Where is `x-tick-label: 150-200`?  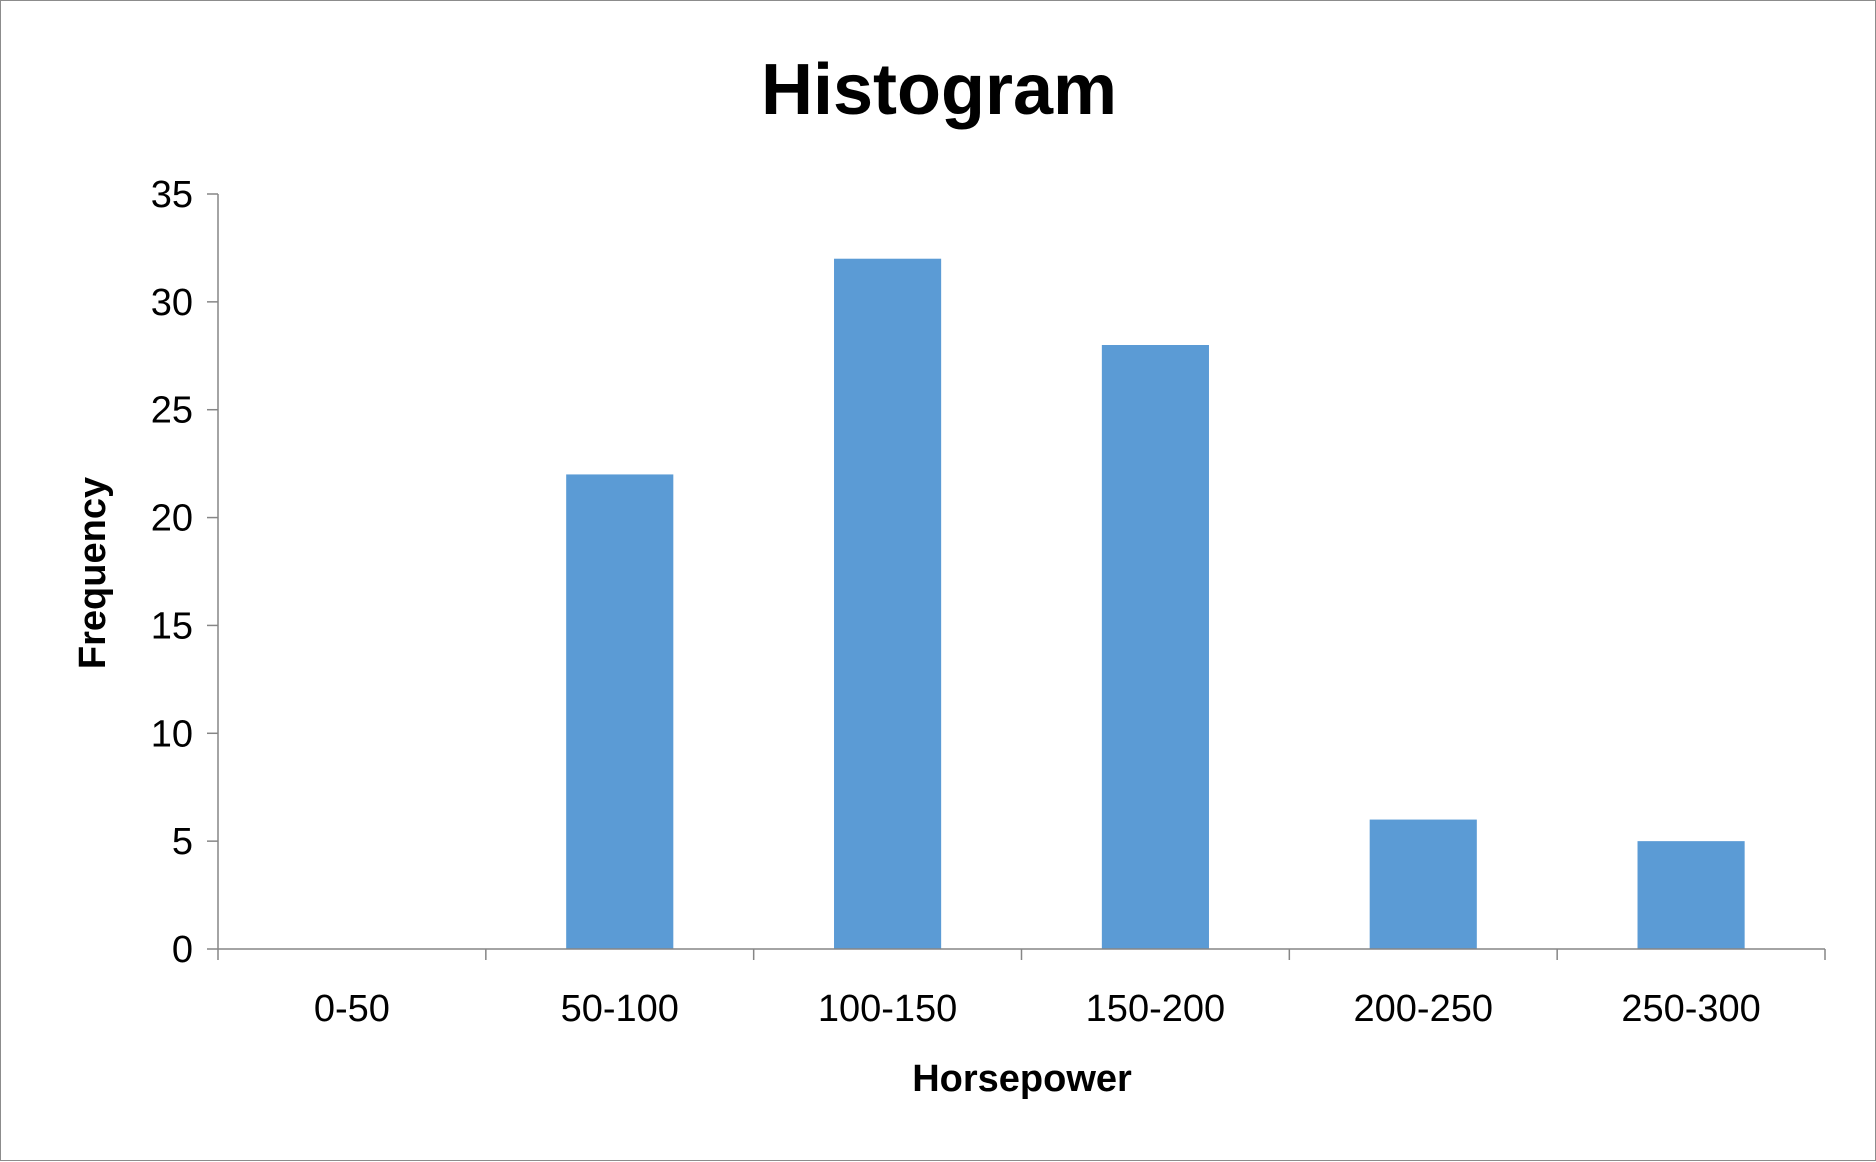
x-tick-label: 150-200 is located at coordinates (1155, 1009).